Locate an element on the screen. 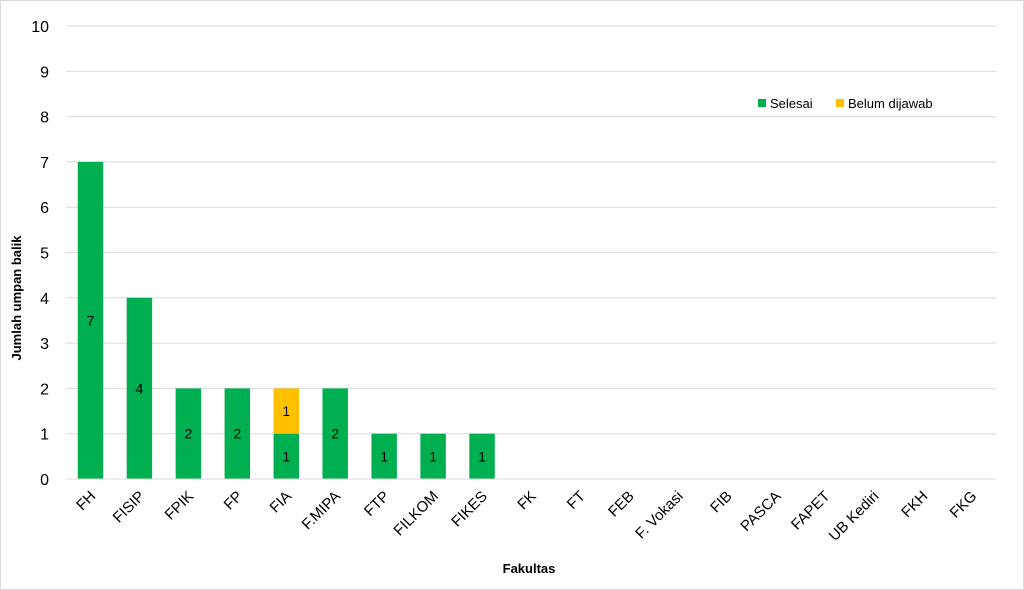 This screenshot has width=1024, height=590. x-tick-label: FT is located at coordinates (576, 500).